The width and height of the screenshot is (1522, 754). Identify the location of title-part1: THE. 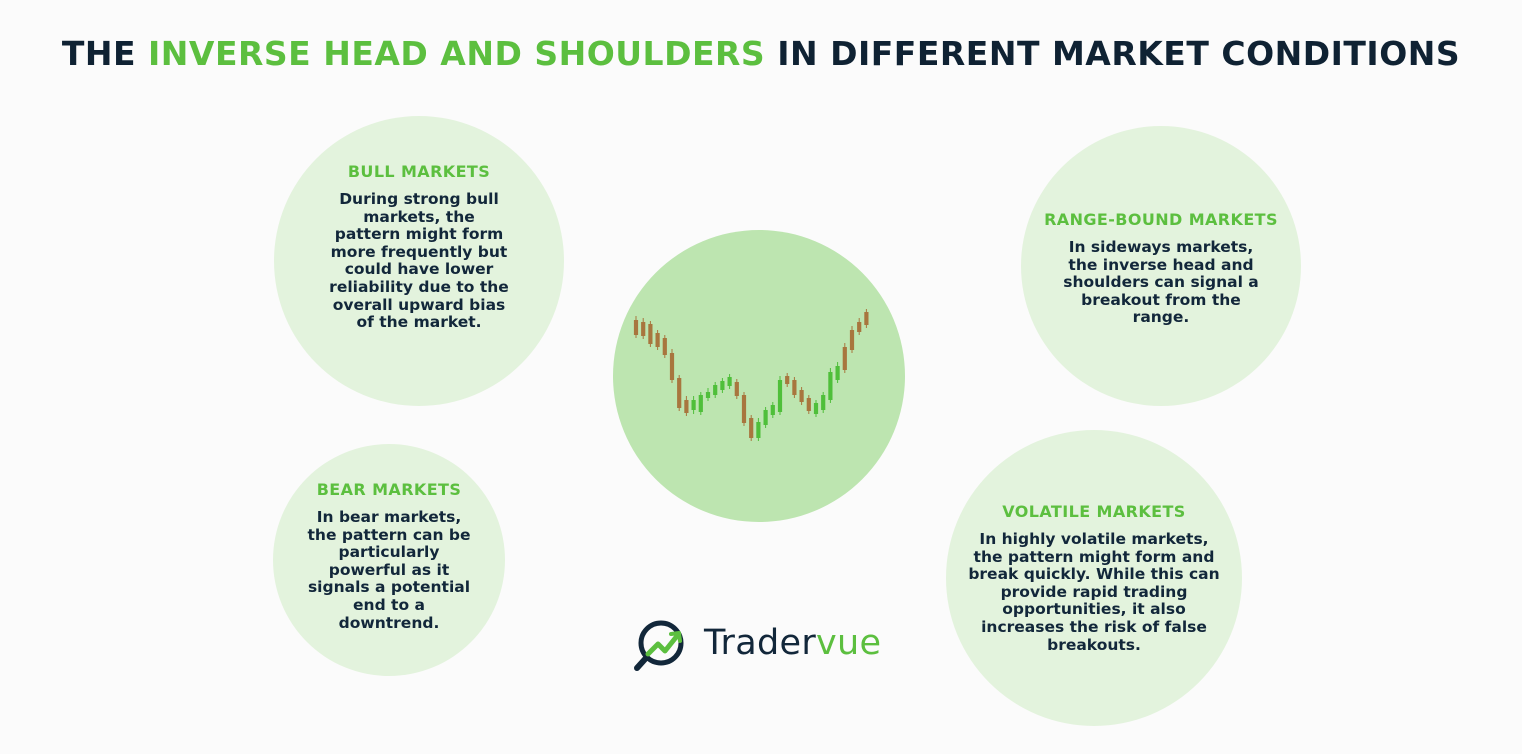
(105, 53).